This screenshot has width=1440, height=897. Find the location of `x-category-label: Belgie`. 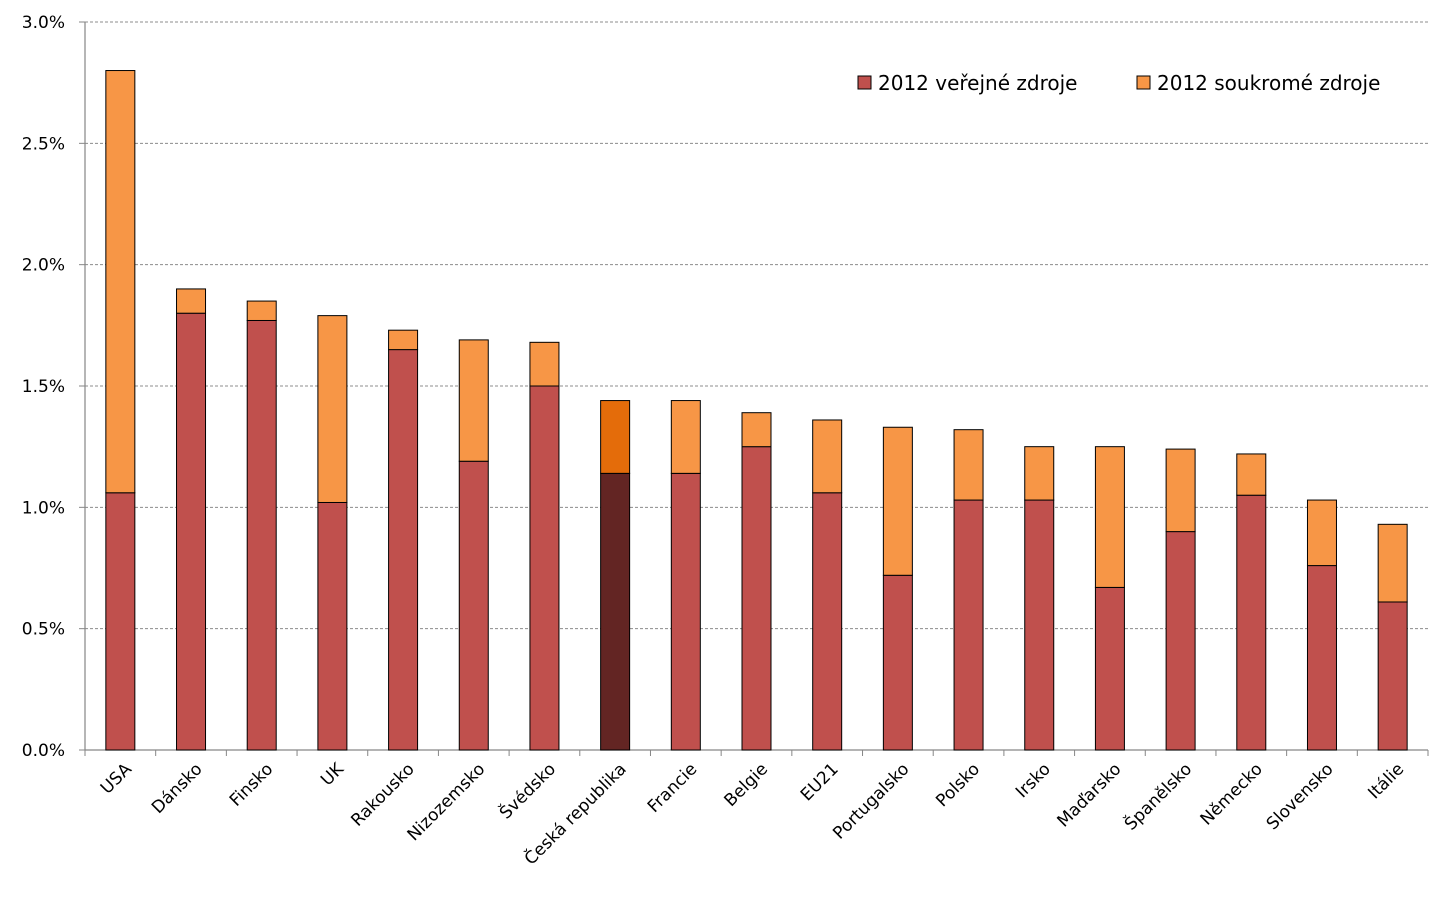

x-category-label: Belgie is located at coordinates (746, 784).